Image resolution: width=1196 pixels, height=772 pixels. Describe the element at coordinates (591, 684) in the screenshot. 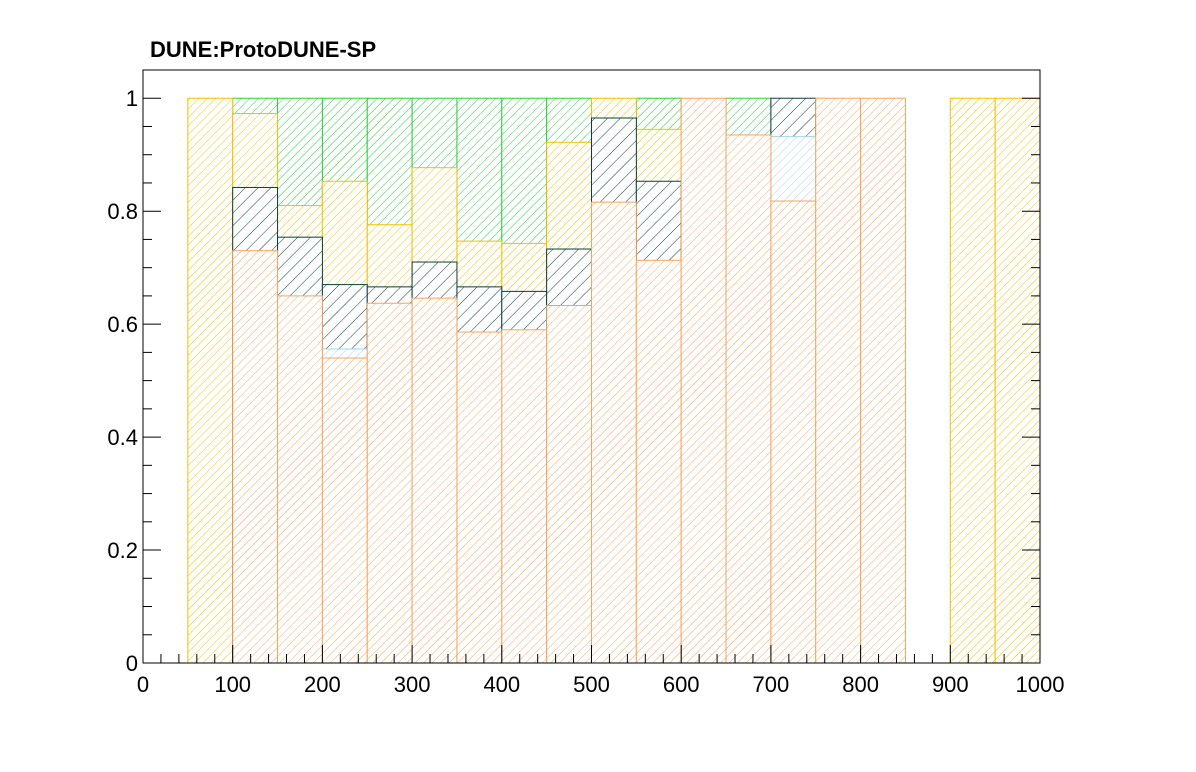

I see `x-tick-label: 500` at that location.